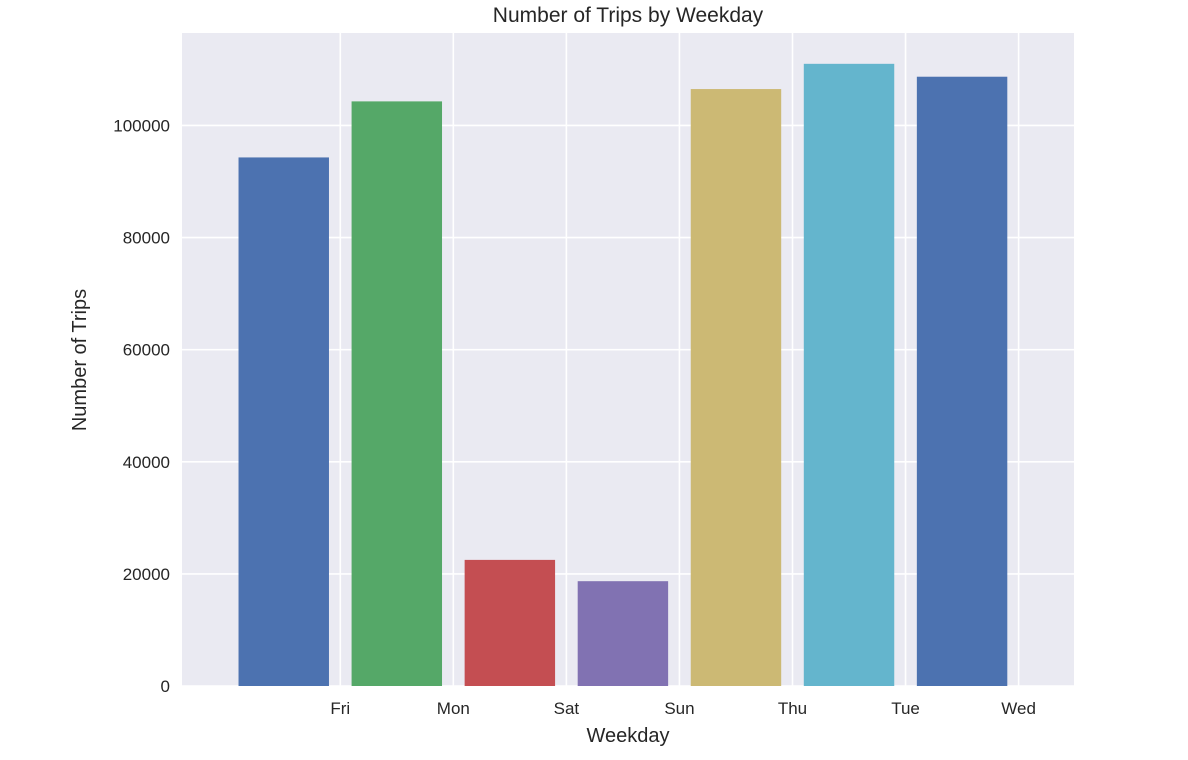 Image resolution: width=1188 pixels, height=760 pixels. I want to click on x-tick-label: Tue, so click(905, 708).